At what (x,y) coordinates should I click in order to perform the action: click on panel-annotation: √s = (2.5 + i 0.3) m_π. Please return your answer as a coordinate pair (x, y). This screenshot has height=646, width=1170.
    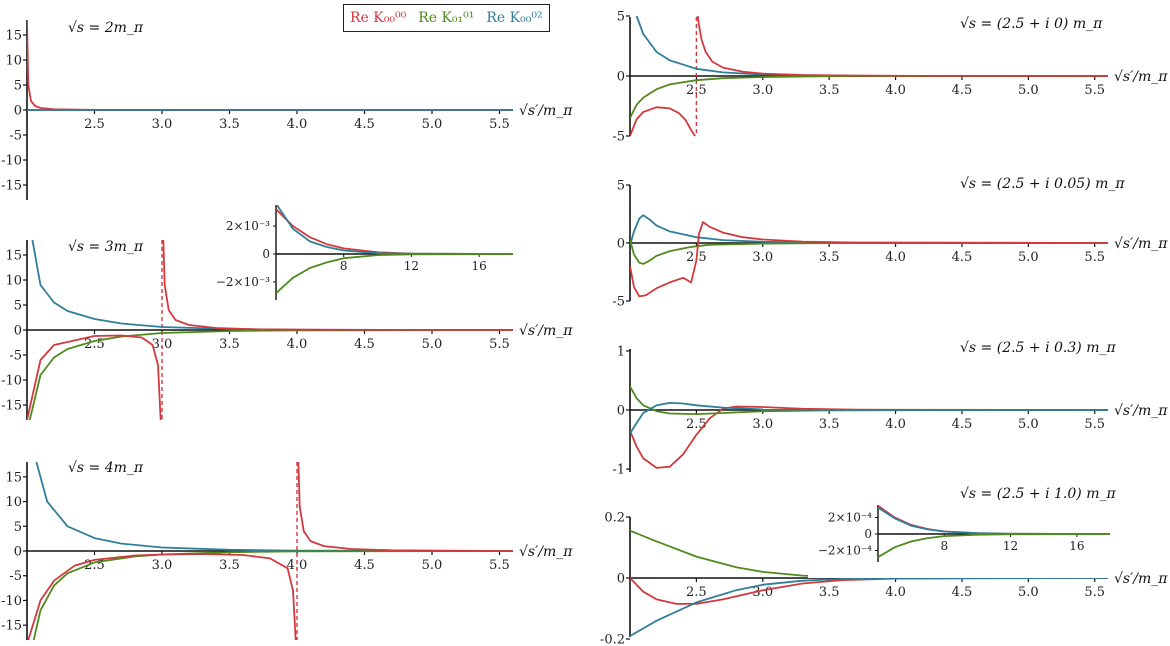
    Looking at the image, I should click on (1038, 348).